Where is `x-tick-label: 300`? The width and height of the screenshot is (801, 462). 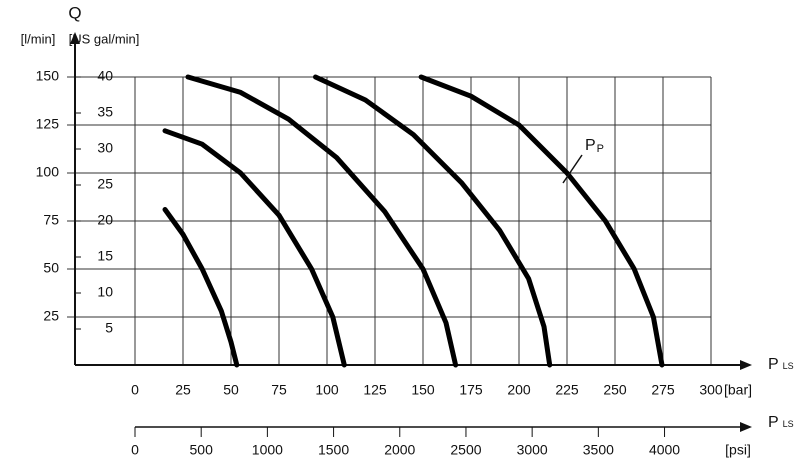
x-tick-label: 300 is located at coordinates (711, 390).